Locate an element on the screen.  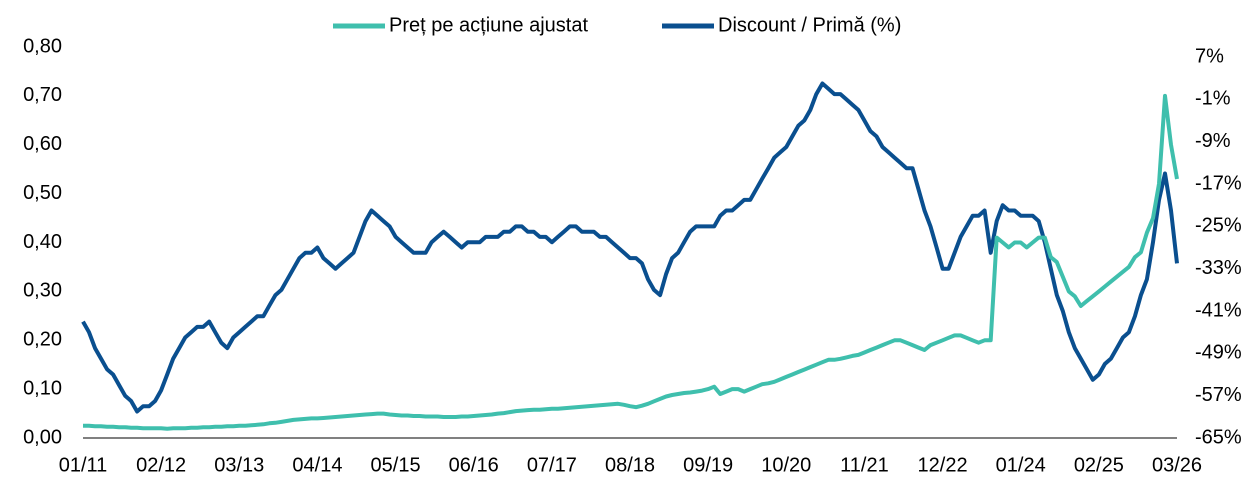
x-tick-label: 01/24 is located at coordinates (1021, 465).